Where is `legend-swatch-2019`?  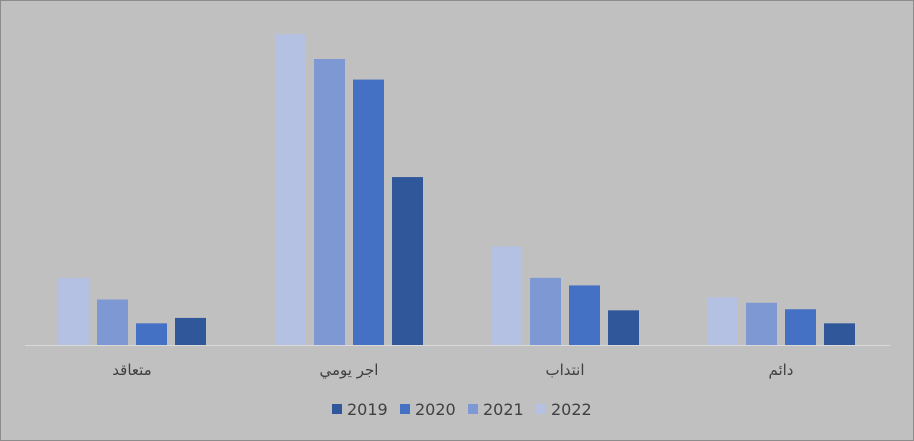
legend-swatch-2019 is located at coordinates (337, 409).